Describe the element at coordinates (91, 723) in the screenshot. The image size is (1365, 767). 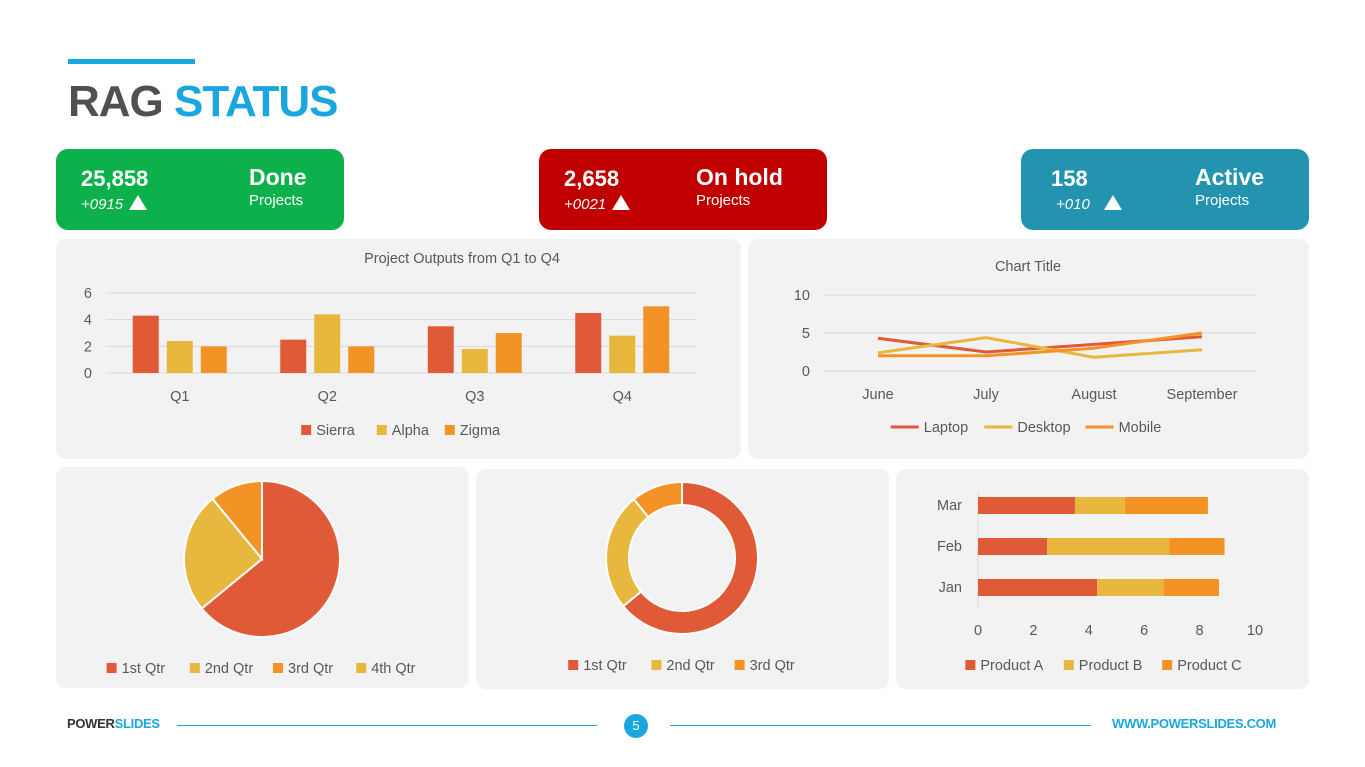
I see `footer-brand-part1: POWER` at that location.